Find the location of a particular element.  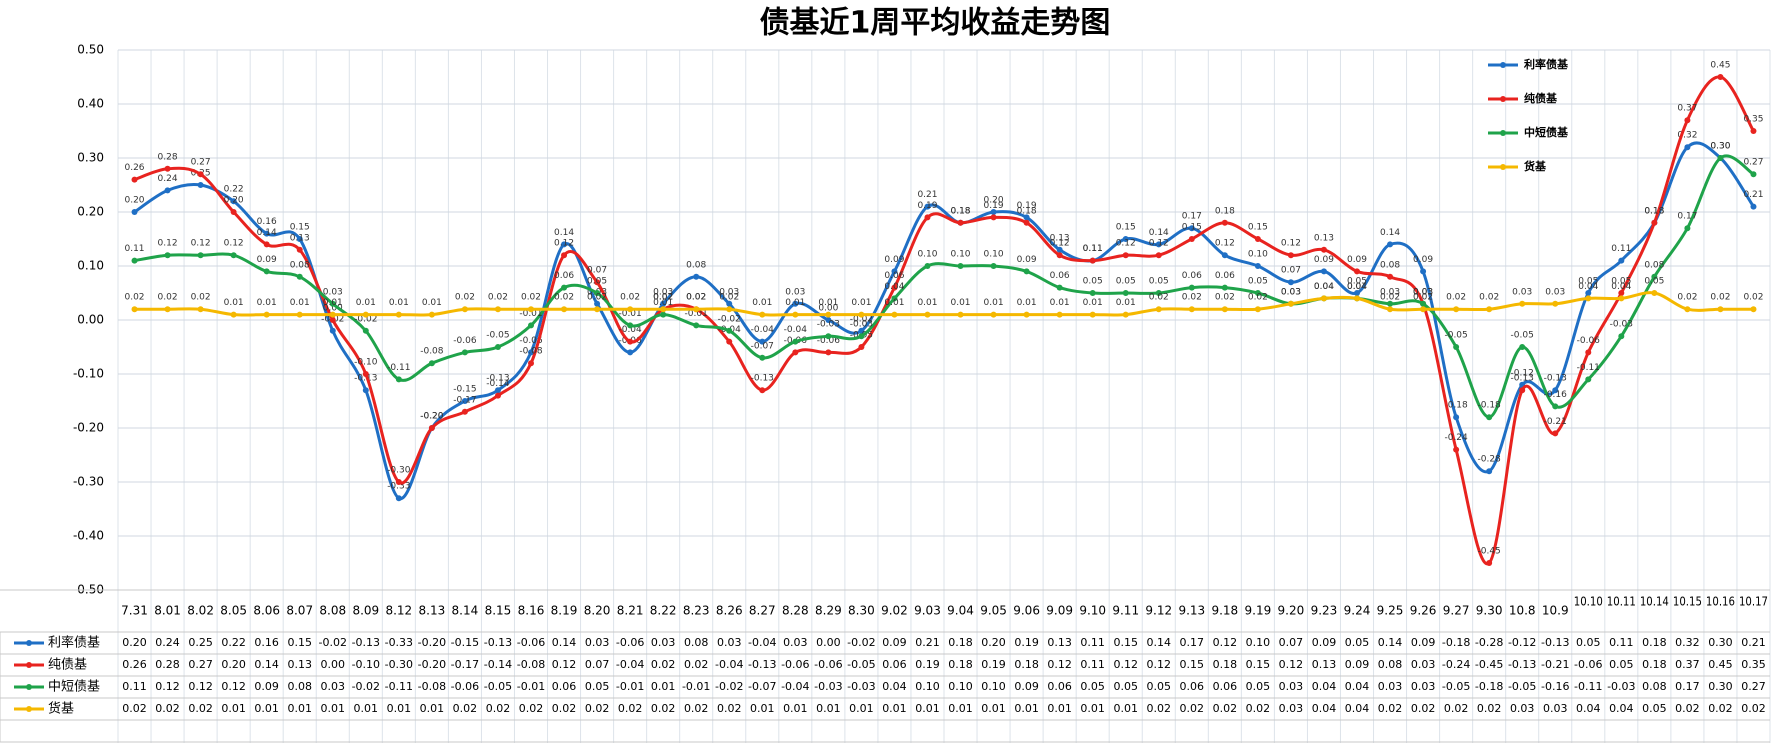

x-tick-label: 7.31 is located at coordinates (134, 611).